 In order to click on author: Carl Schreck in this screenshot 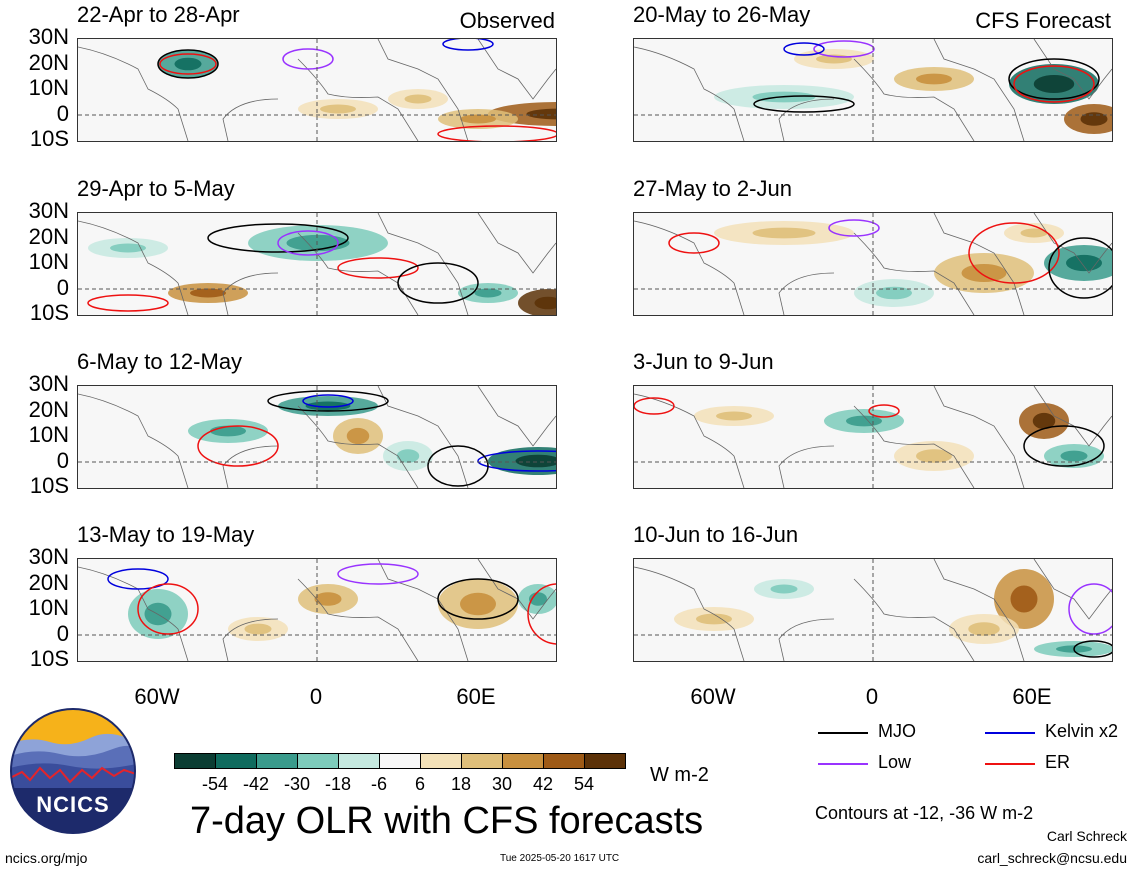, I will do `click(1086, 836)`.